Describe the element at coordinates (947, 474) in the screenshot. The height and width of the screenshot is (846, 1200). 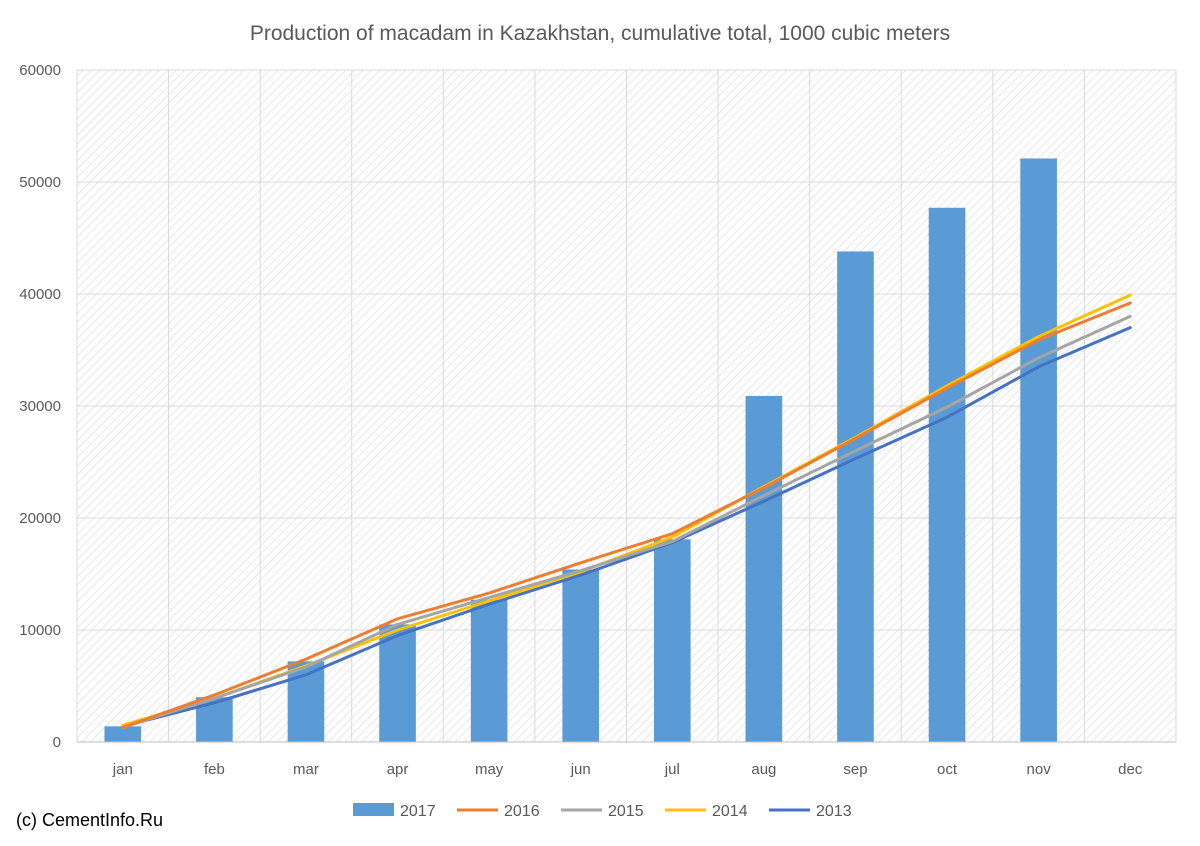
I see `bar-2017-oct` at that location.